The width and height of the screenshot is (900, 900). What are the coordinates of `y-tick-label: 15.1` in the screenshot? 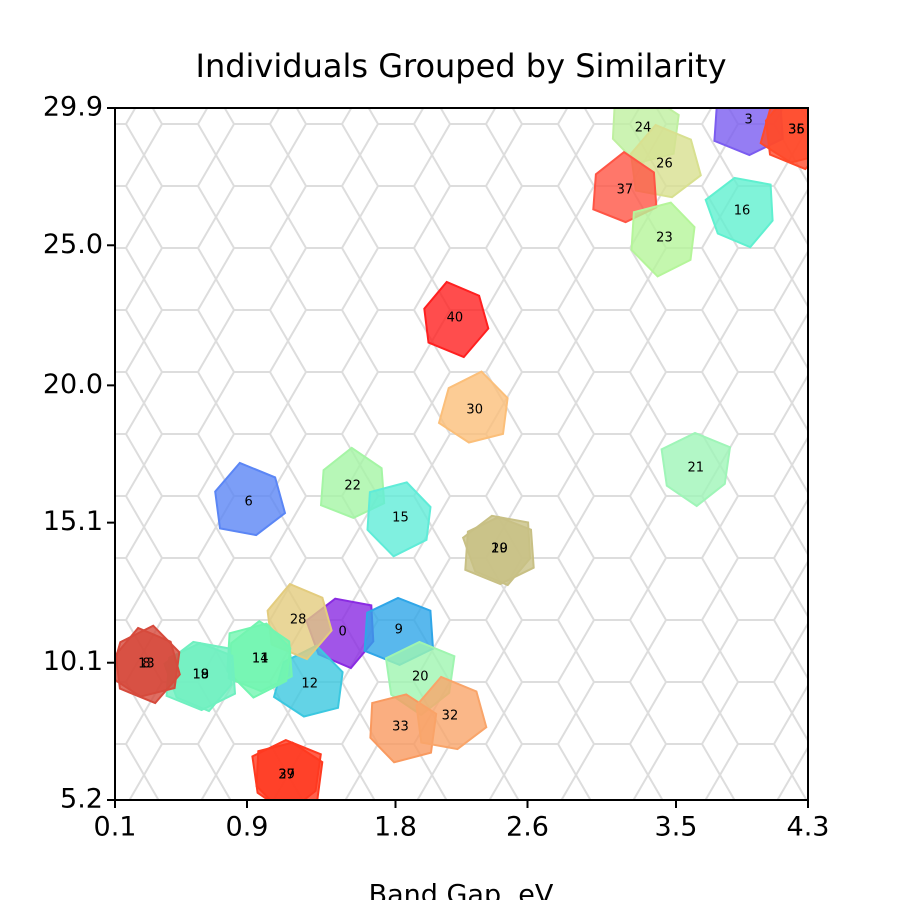 It's located at (73, 521).